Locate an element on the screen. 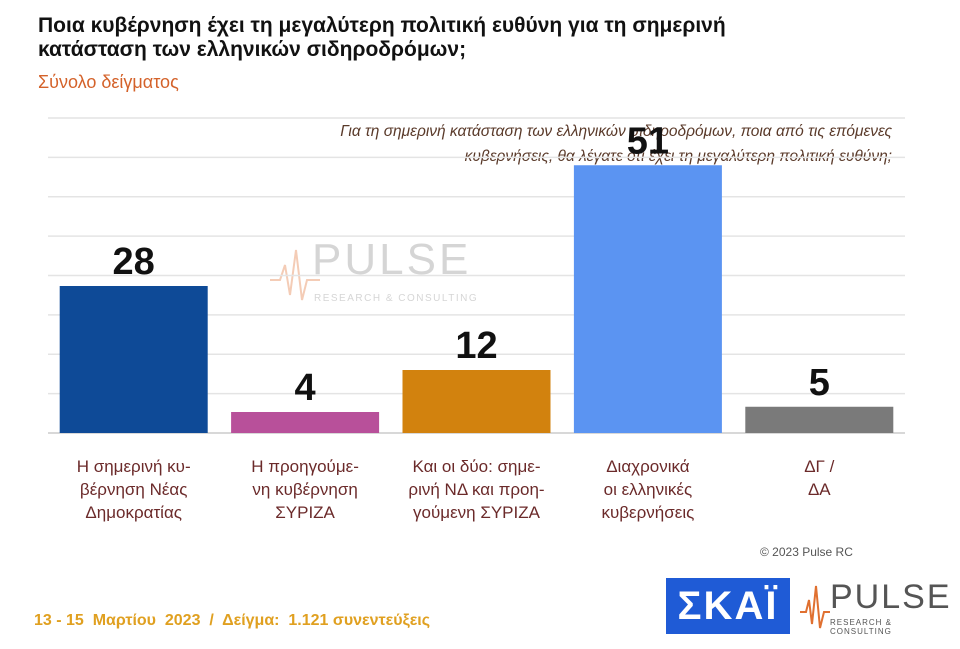 The height and width of the screenshot is (649, 960). category-label: Δημοκρατίας is located at coordinates (133, 512).